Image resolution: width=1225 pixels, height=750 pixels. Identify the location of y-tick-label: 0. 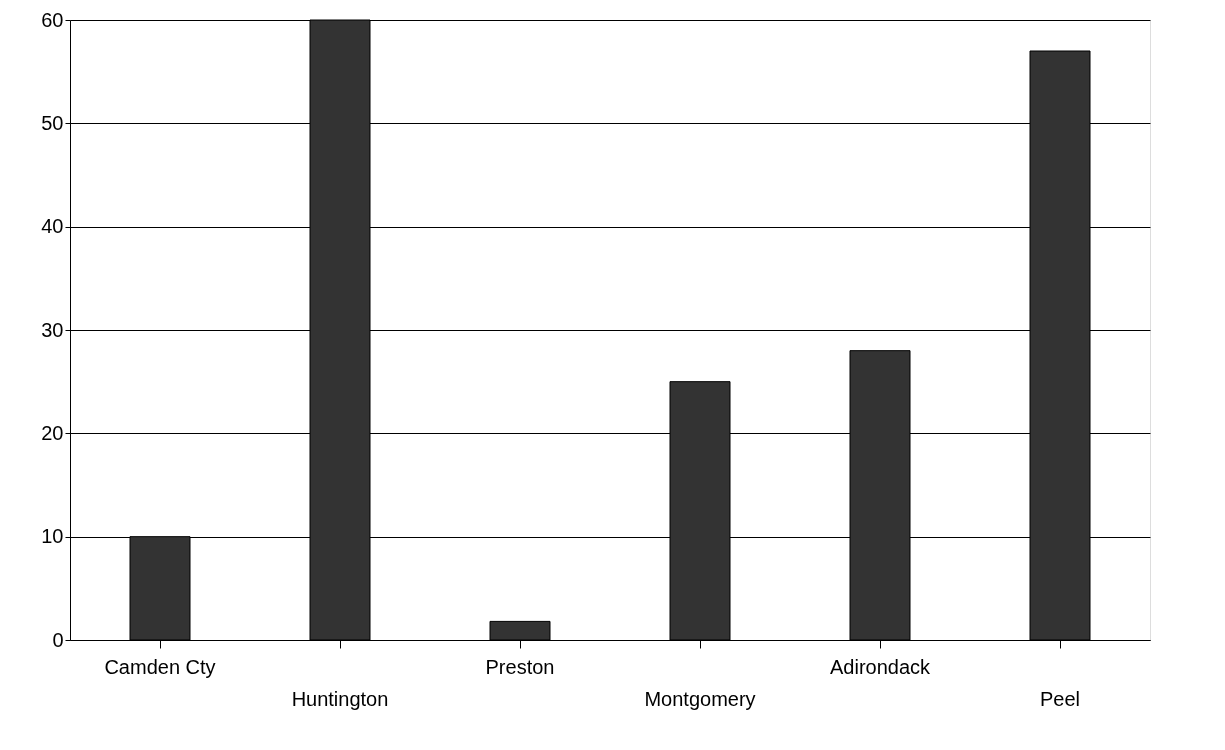
(58, 639).